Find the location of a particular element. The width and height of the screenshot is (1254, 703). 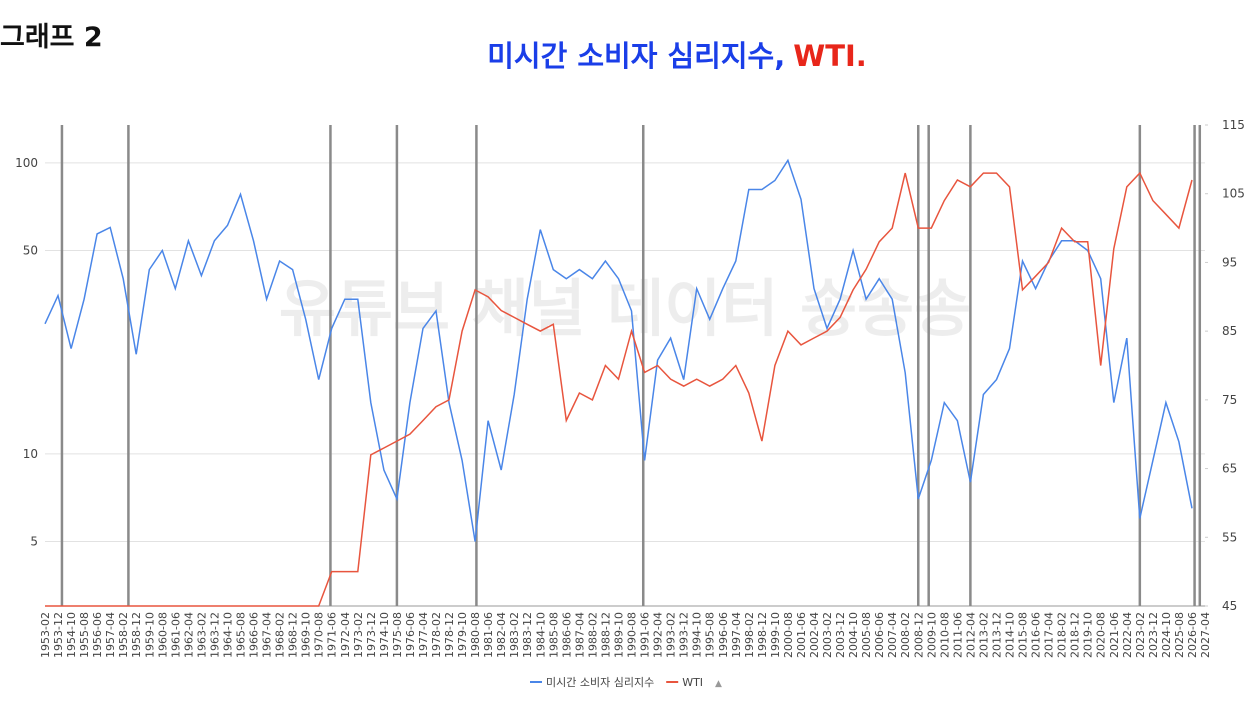

x-tick-label: 1963-02 is located at coordinates (201, 635).